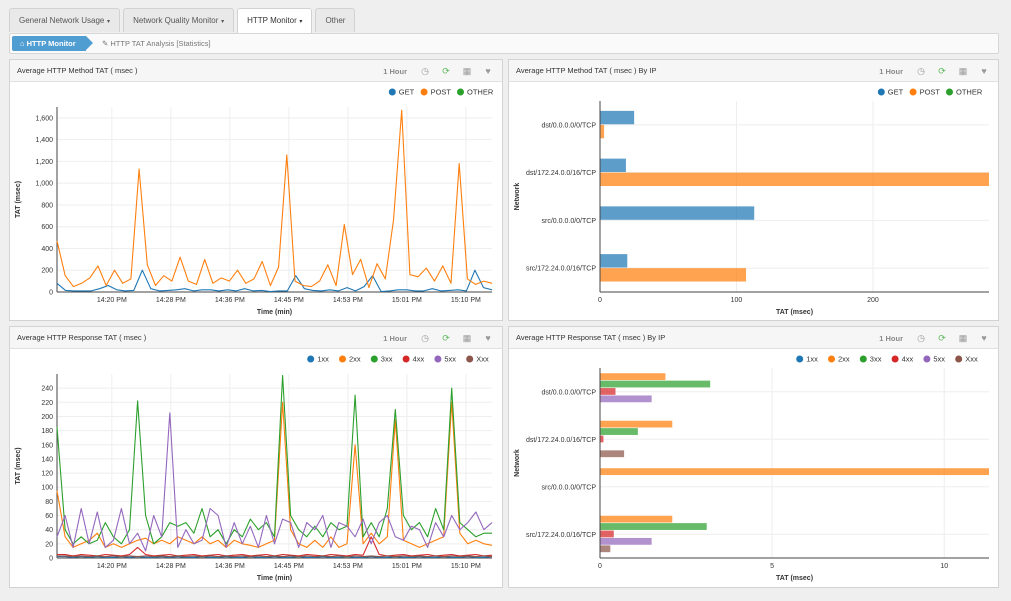 Image resolution: width=1011 pixels, height=601 pixels. I want to click on x-tick-label: 14:53 PM, so click(348, 566).